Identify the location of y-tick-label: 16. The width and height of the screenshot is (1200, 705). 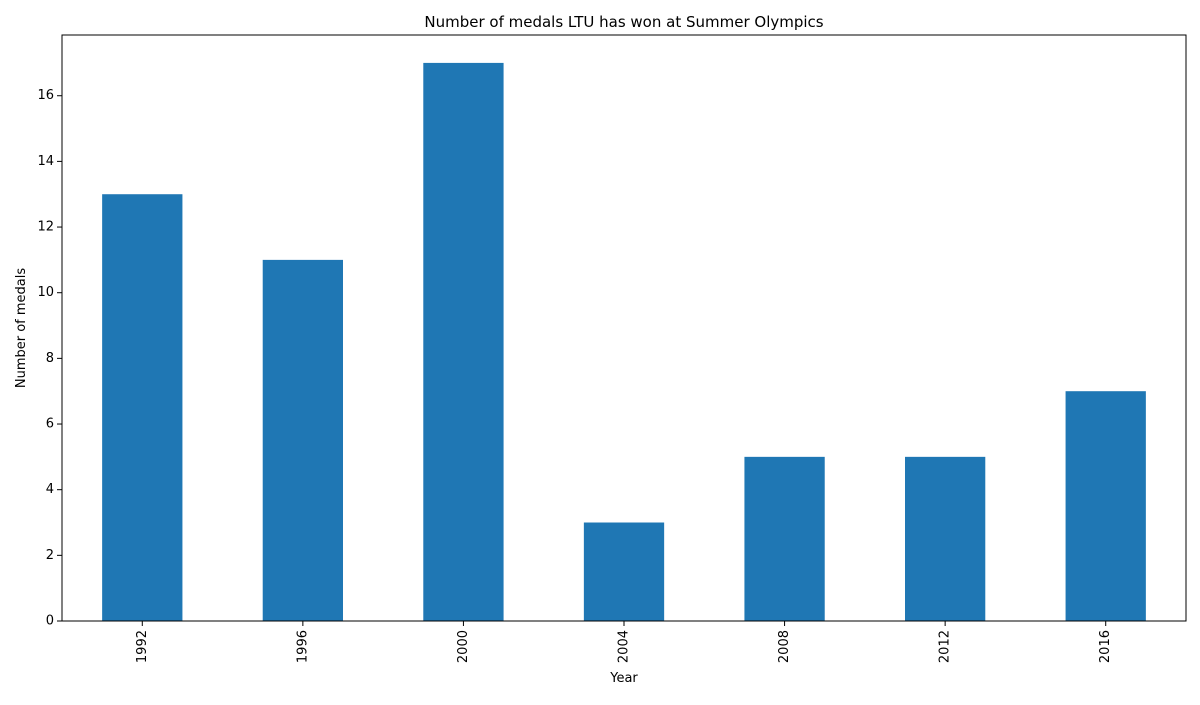
(45, 95).